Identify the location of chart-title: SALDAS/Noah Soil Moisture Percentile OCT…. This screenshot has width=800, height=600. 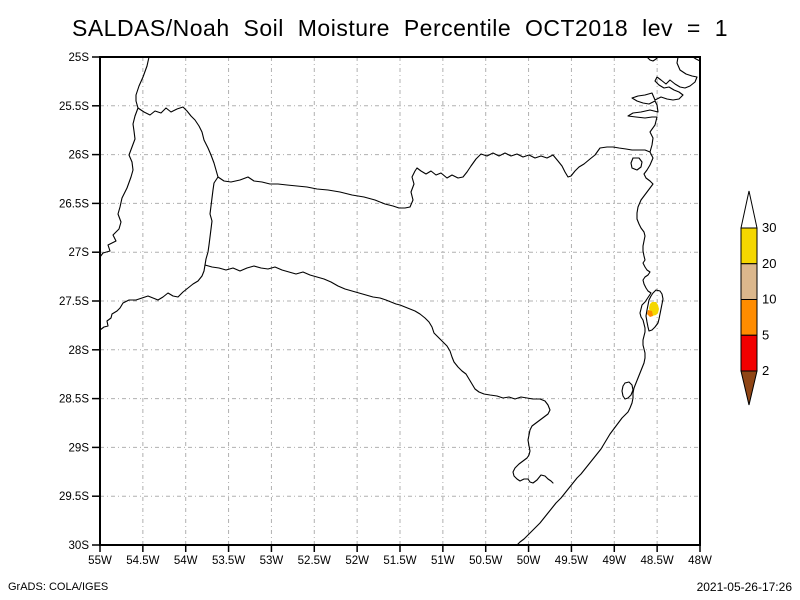
(400, 28).